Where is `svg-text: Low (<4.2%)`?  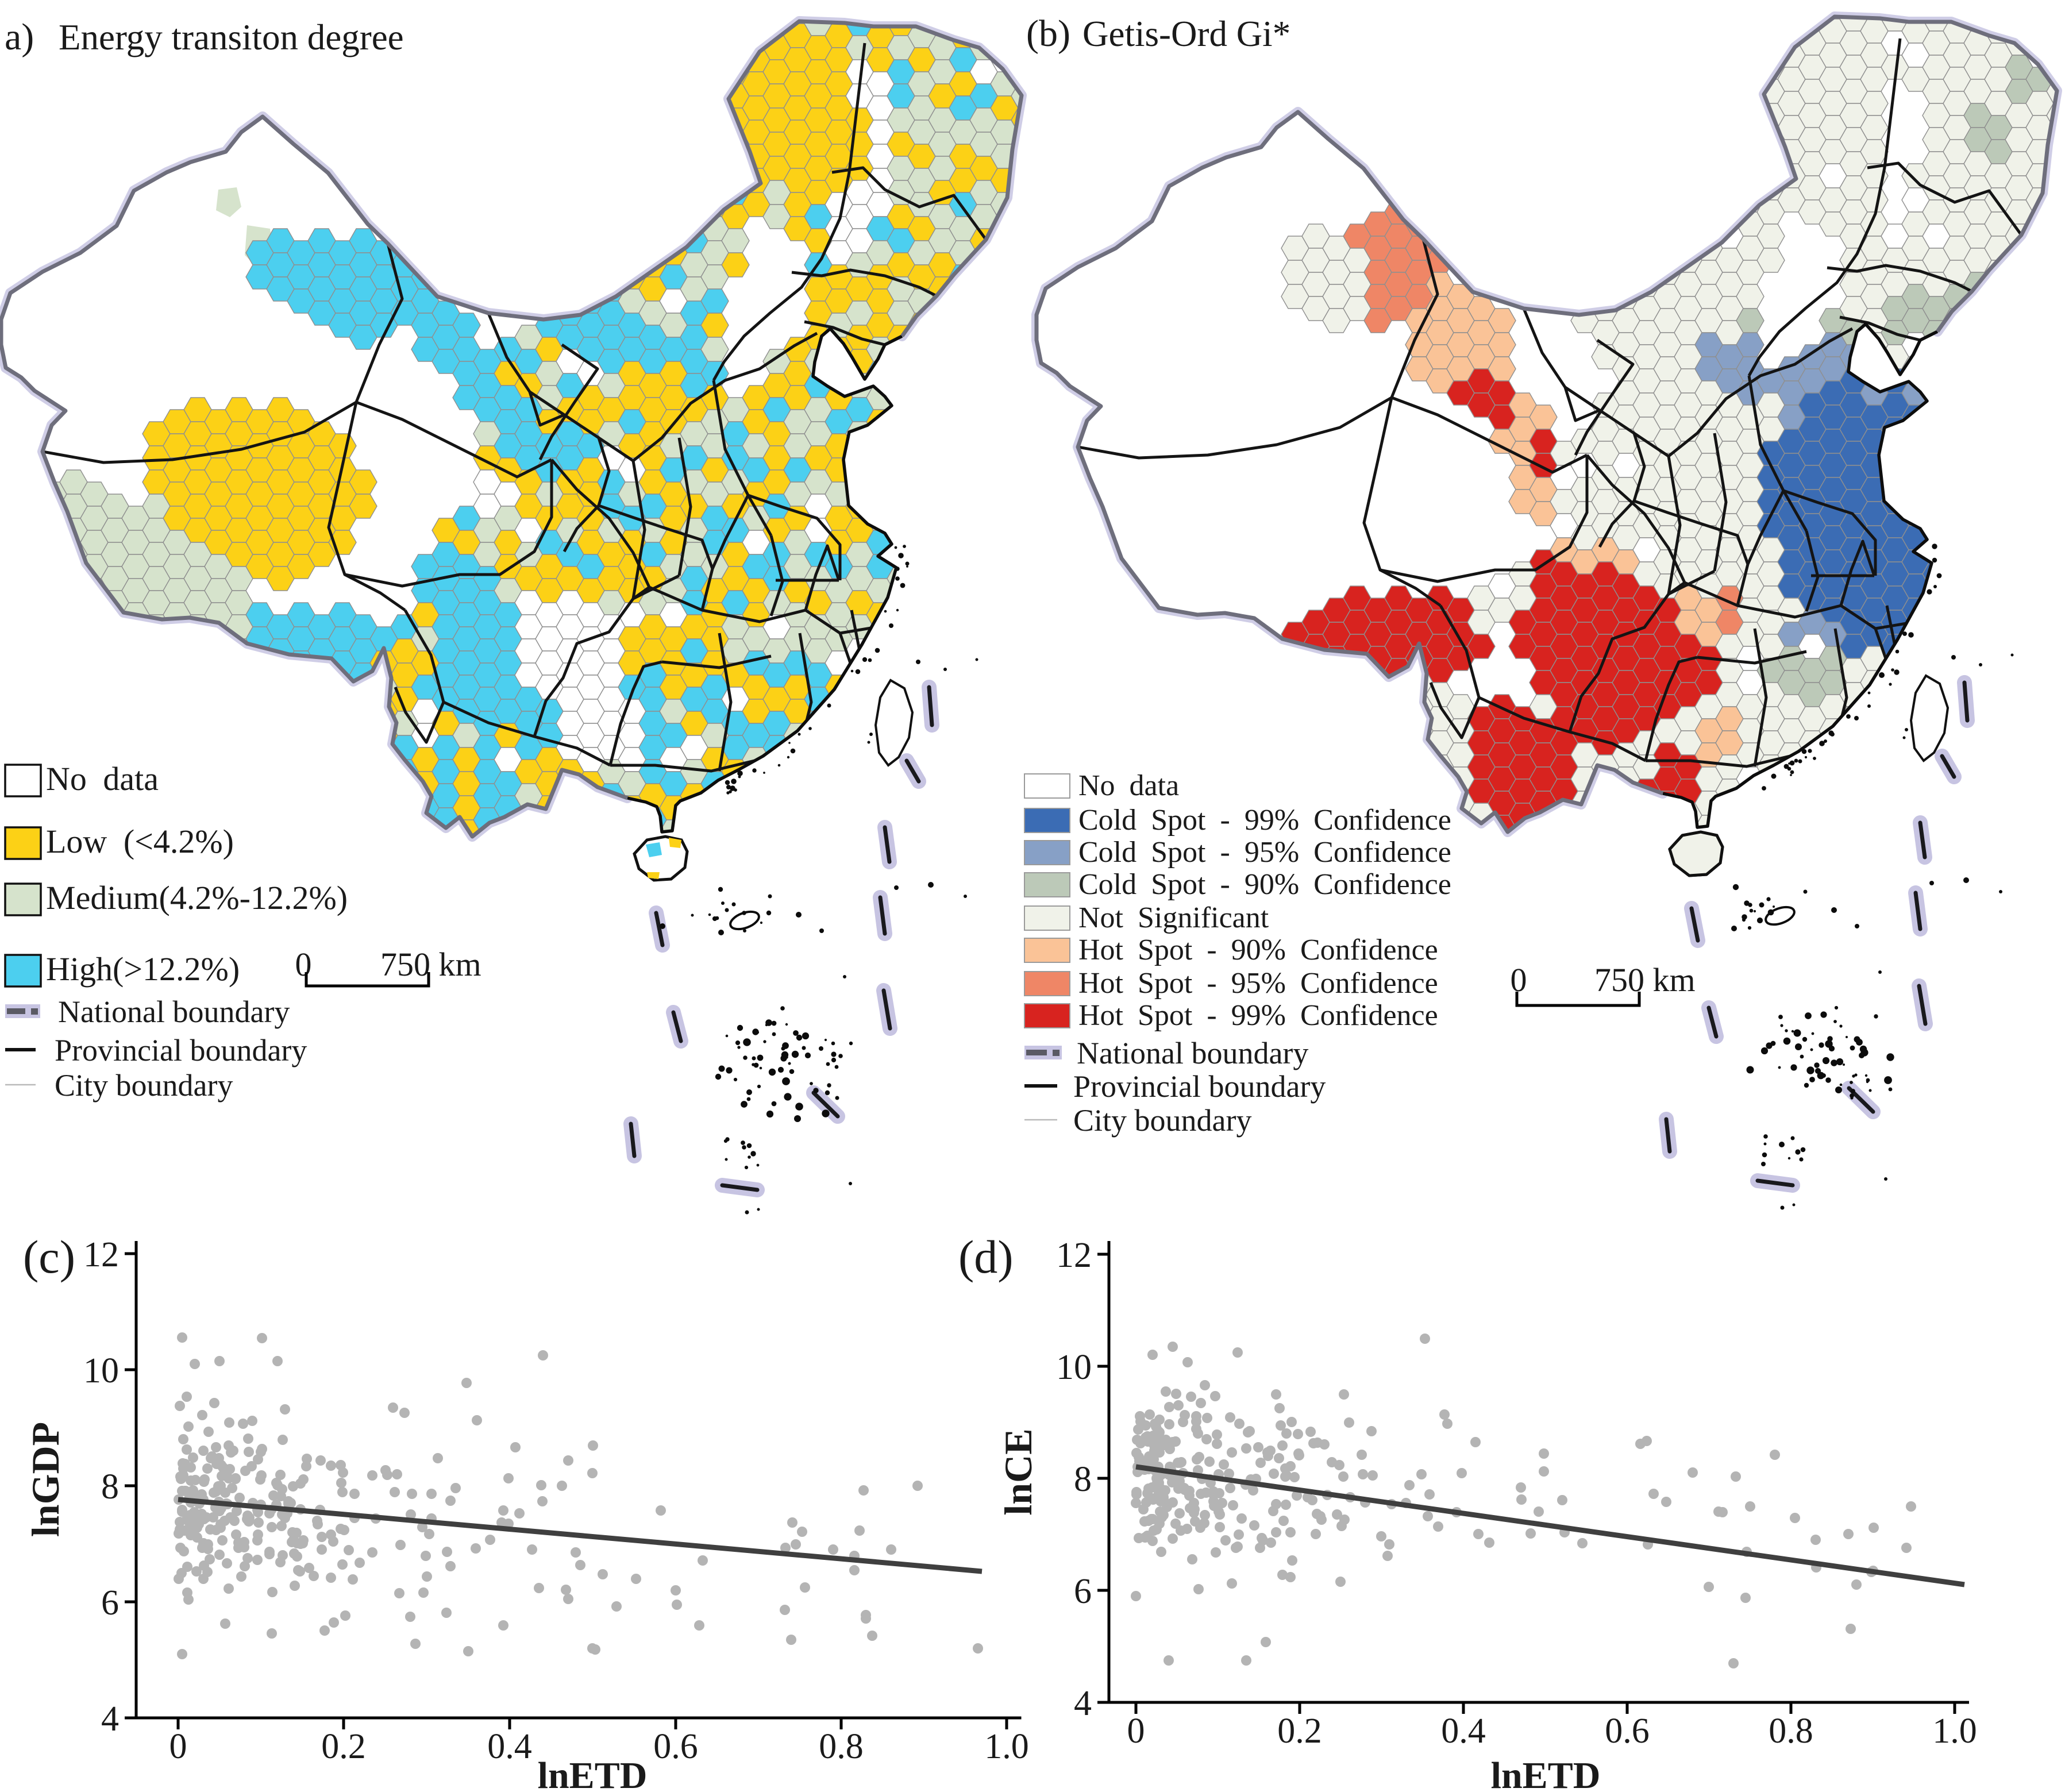
svg-text: Low (<4.2%) is located at coordinates (140, 841).